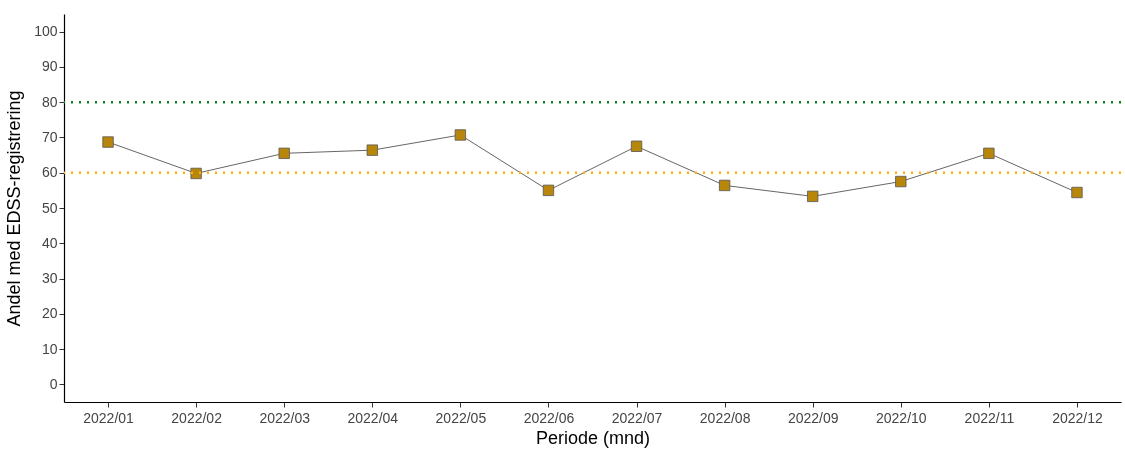 This screenshot has height=452, width=1125. What do you see at coordinates (1077, 417) in the screenshot?
I see `x-tick-label: 2022/12` at bounding box center [1077, 417].